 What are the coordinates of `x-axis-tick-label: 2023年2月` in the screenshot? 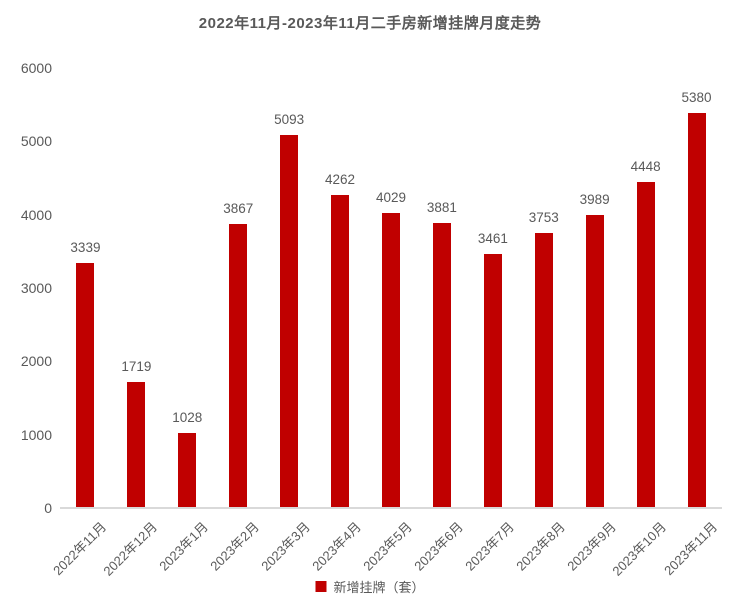 It's located at (234, 546).